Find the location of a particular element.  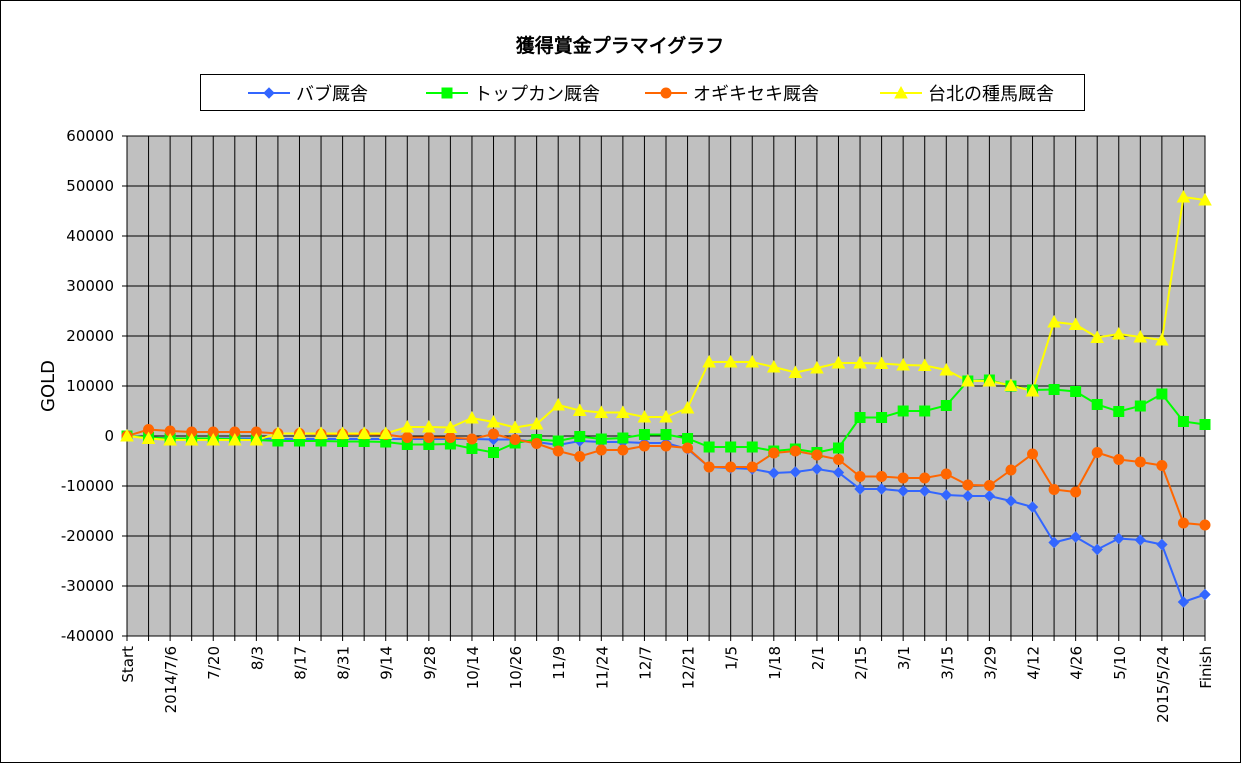

x-tick-label: 2/15 is located at coordinates (861, 663).